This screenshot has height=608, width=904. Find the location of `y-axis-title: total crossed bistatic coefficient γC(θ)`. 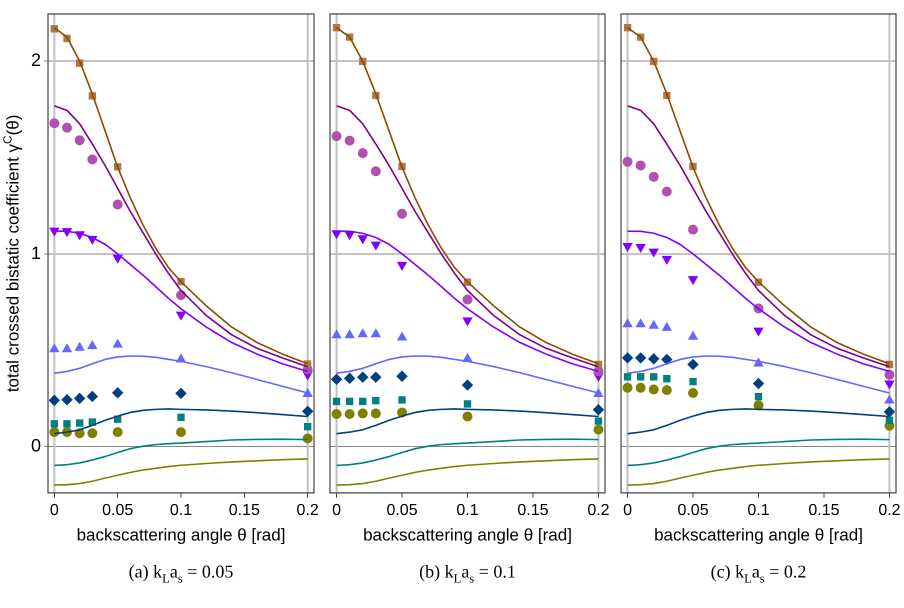

y-axis-title: total crossed bistatic coefficient γC(θ) is located at coordinates (11, 253).